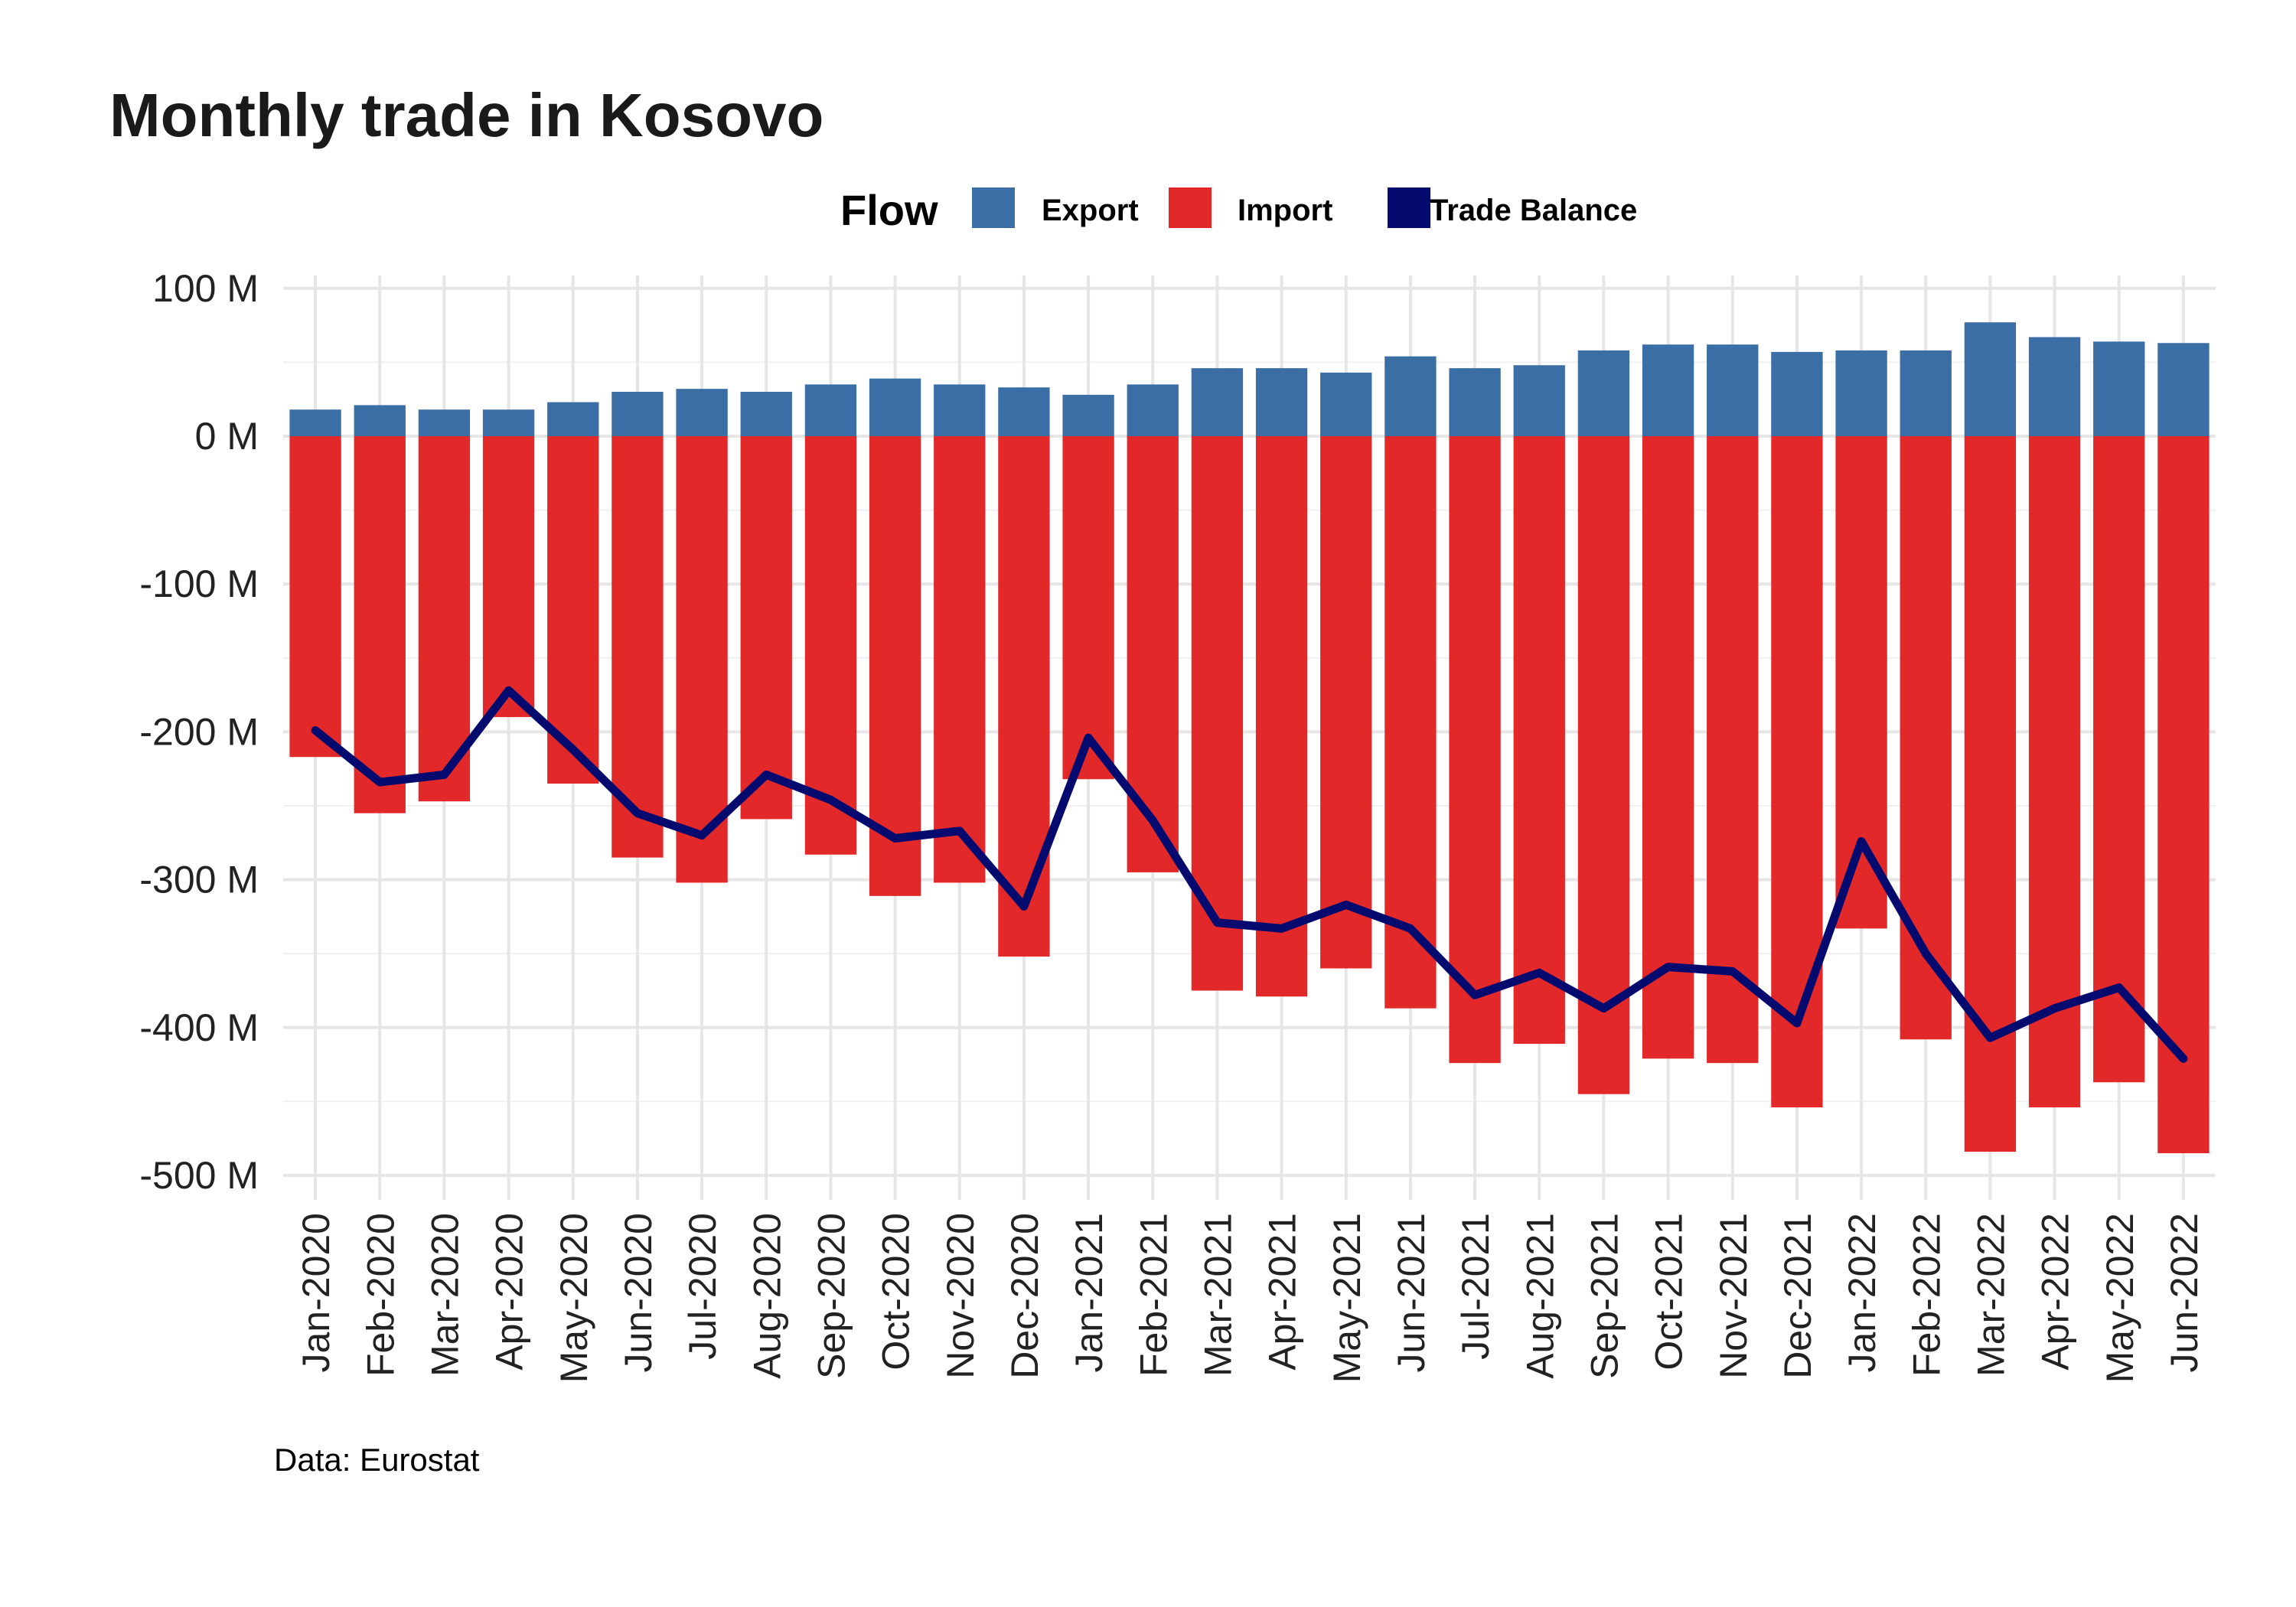 This screenshot has height=1607, width=2296. I want to click on x-tick-label: Jun-2022, so click(2184, 1293).